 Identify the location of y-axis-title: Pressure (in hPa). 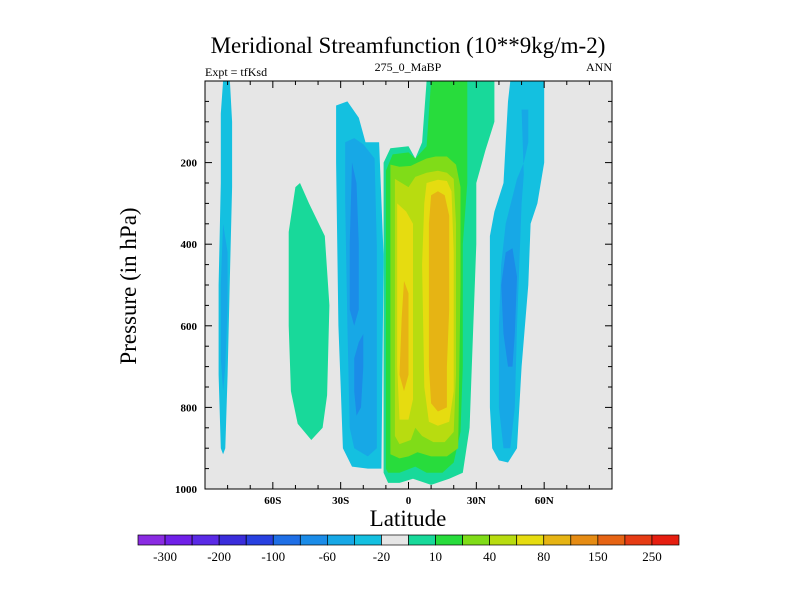
(128, 285).